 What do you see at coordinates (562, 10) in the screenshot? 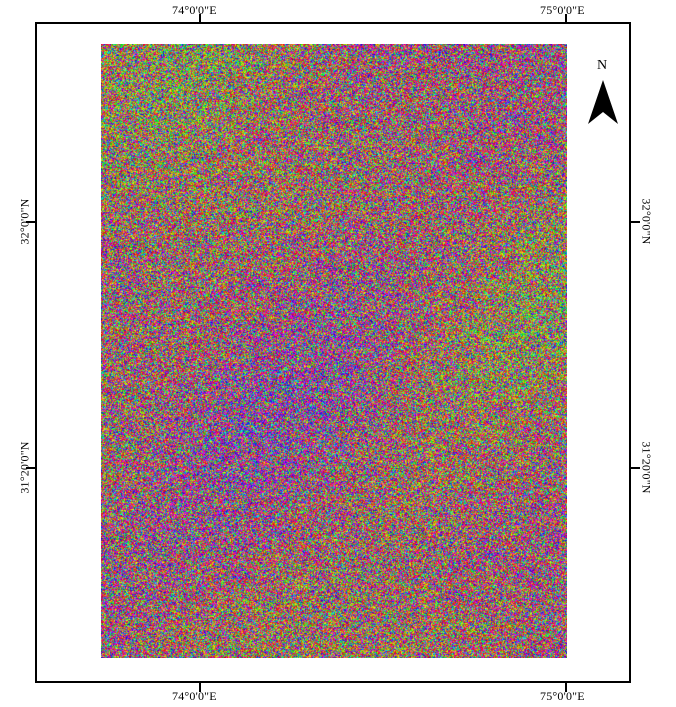
I see `top-lon-label-75: 75°0'0"E` at bounding box center [562, 10].